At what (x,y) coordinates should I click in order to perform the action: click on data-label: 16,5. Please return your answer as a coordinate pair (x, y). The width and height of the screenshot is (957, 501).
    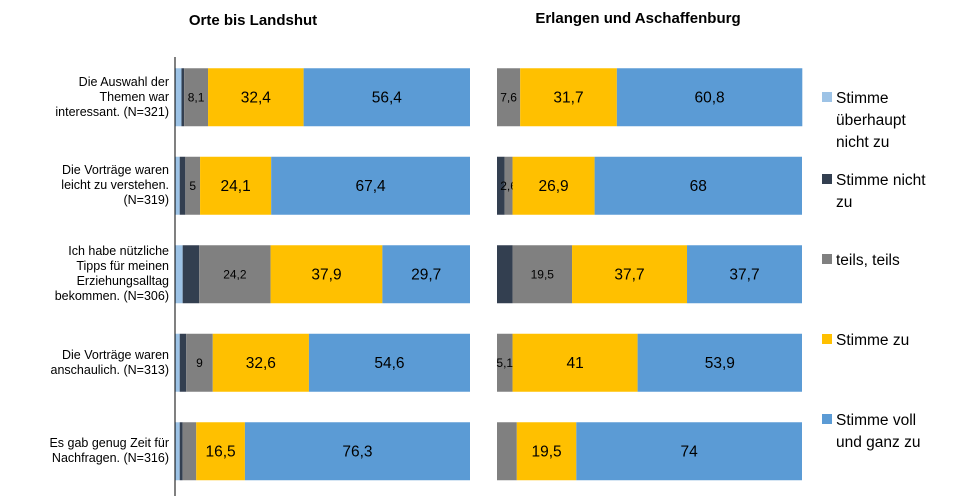
    Looking at the image, I should click on (220, 451).